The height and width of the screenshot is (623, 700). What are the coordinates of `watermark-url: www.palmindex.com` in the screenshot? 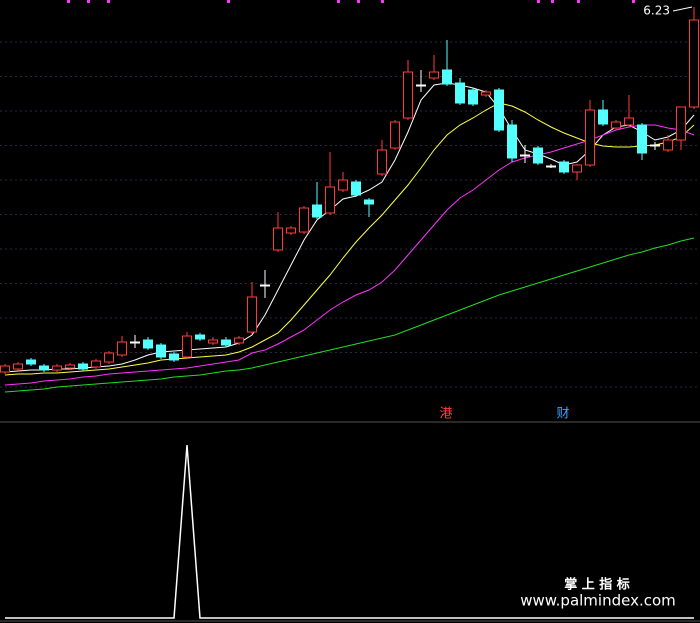 It's located at (598, 601).